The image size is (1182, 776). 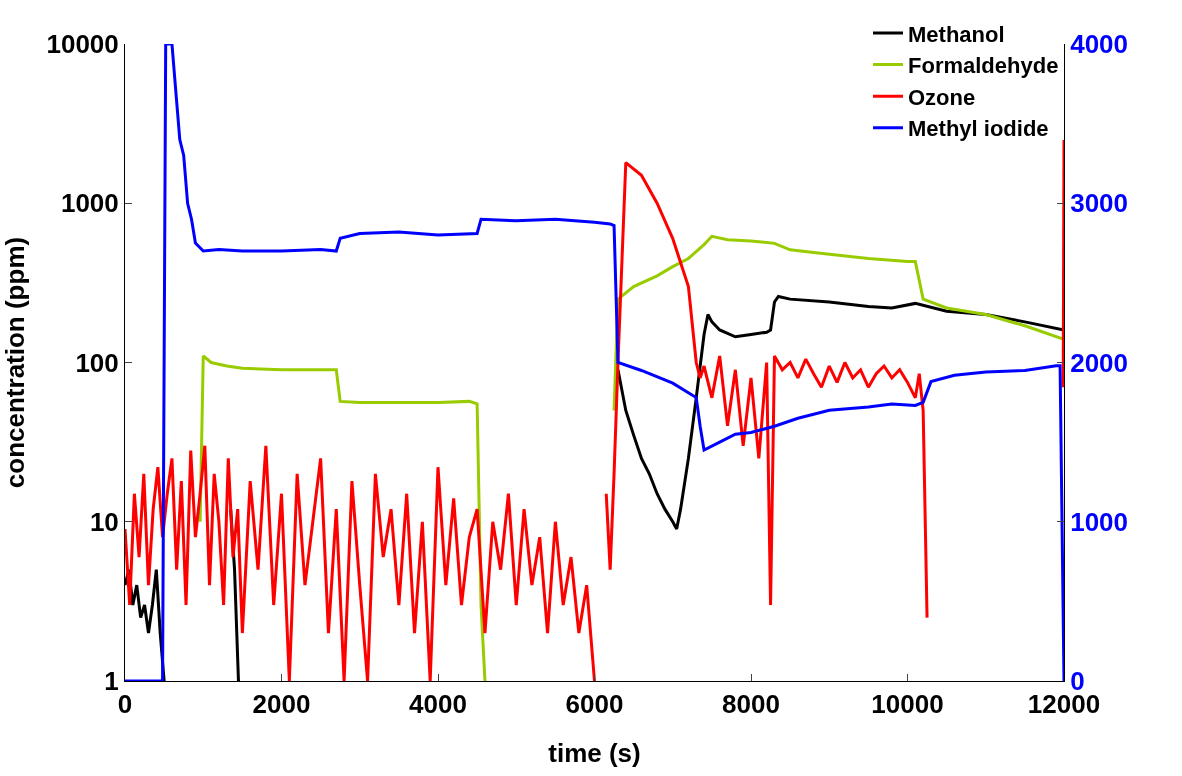 I want to click on y-tick-label: 10, so click(x=104, y=521).